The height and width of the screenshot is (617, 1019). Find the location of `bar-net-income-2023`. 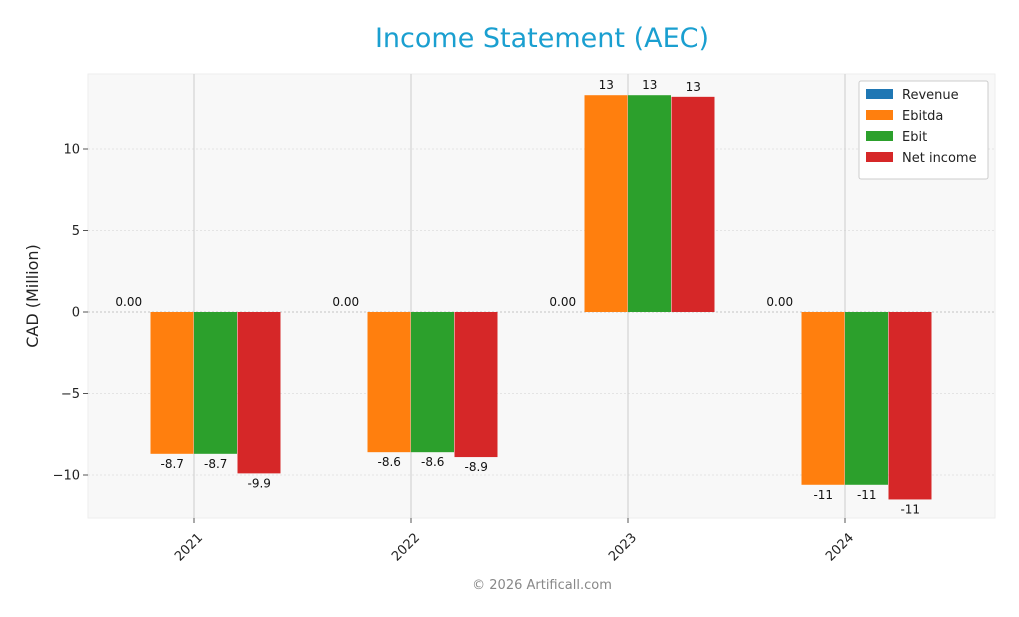

bar-net-income-2023 is located at coordinates (693, 204).